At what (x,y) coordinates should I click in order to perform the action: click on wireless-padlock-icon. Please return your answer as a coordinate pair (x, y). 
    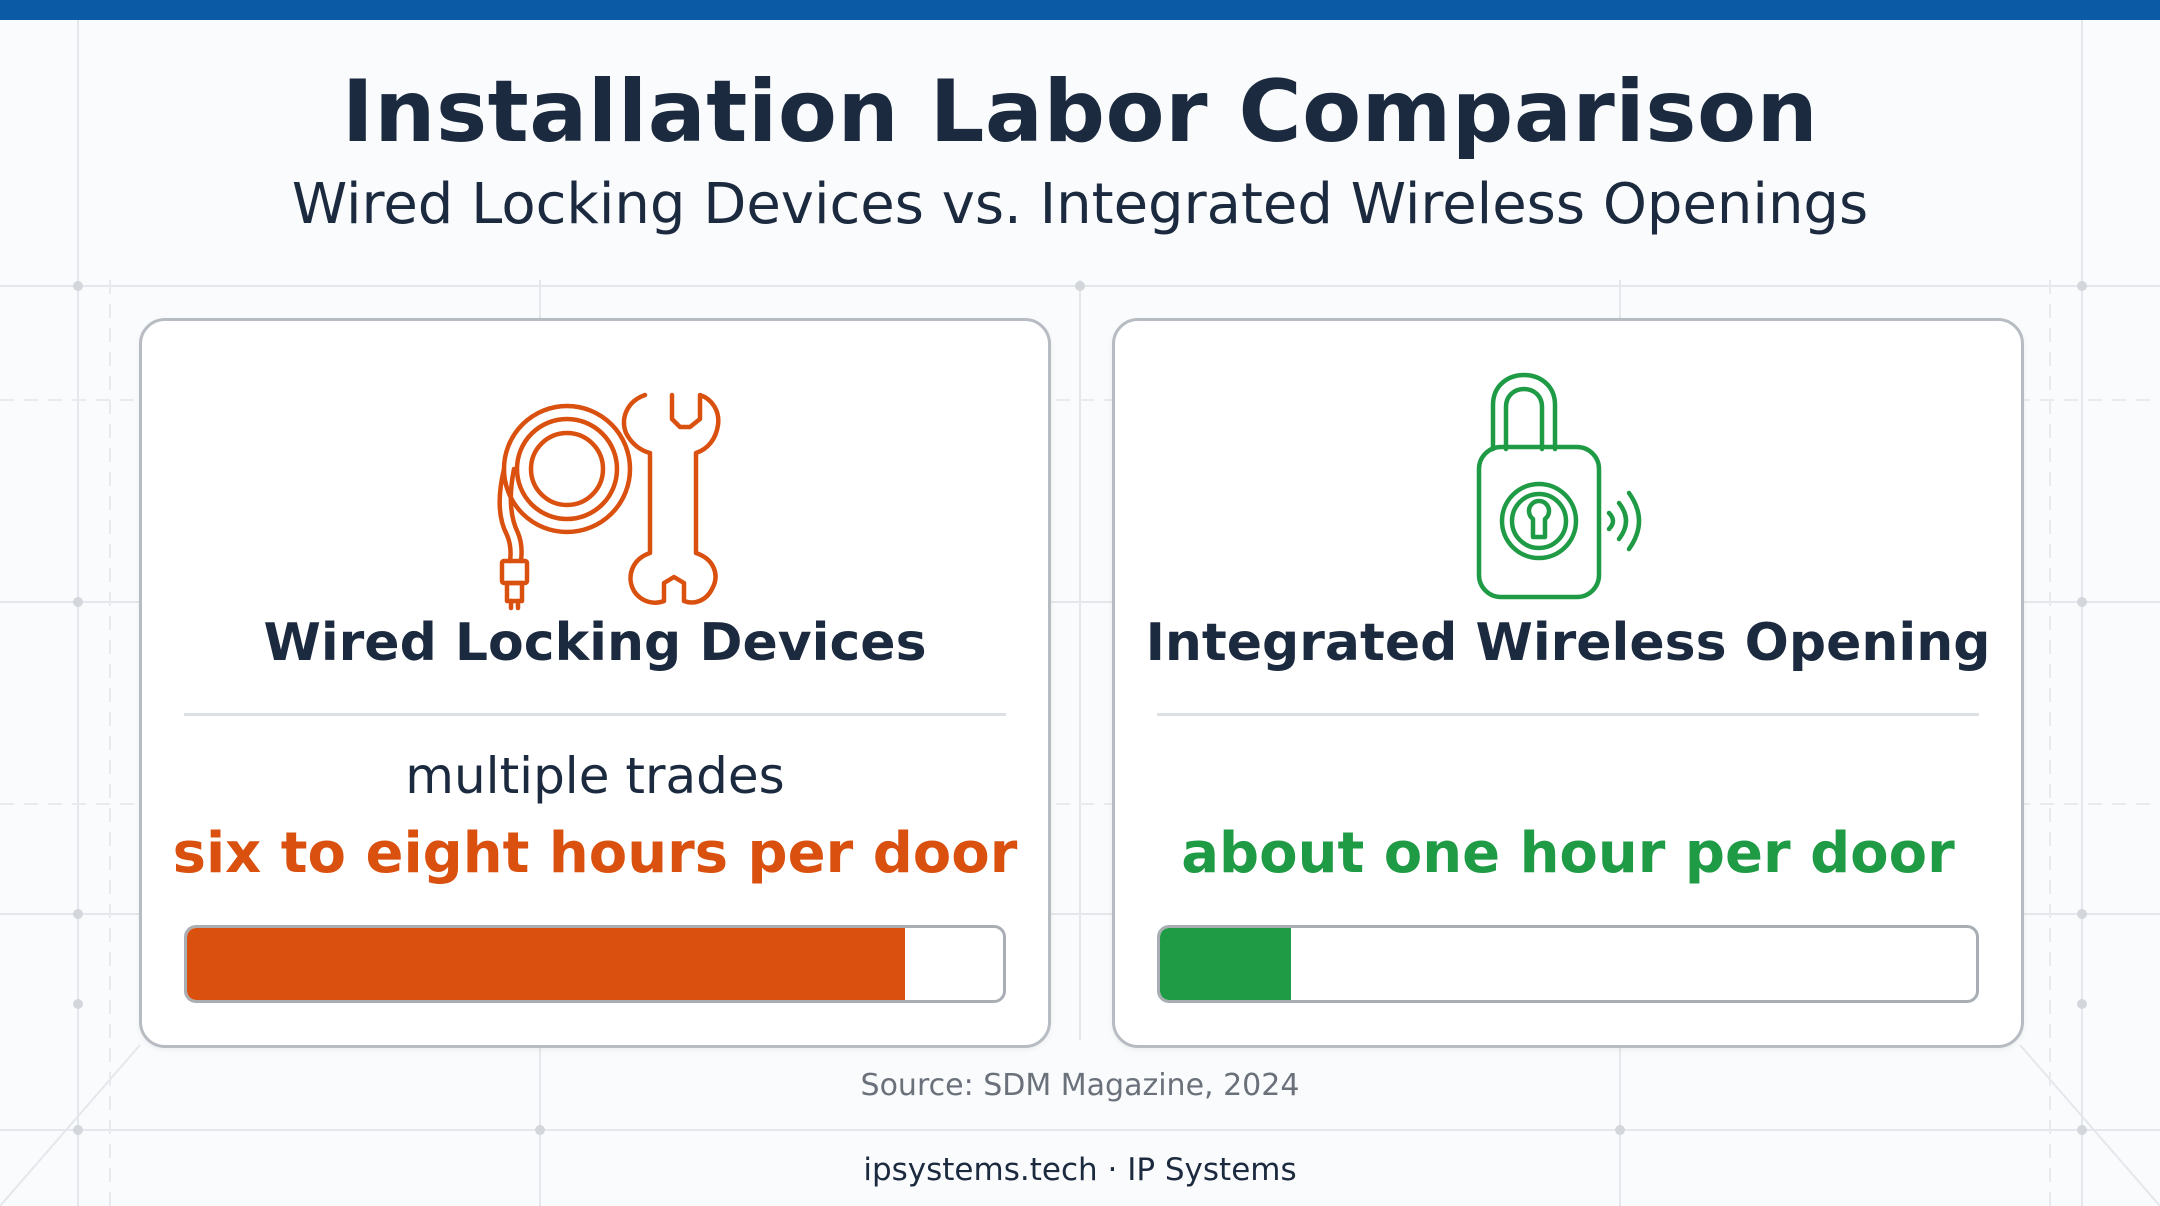
    Looking at the image, I should click on (1559, 486).